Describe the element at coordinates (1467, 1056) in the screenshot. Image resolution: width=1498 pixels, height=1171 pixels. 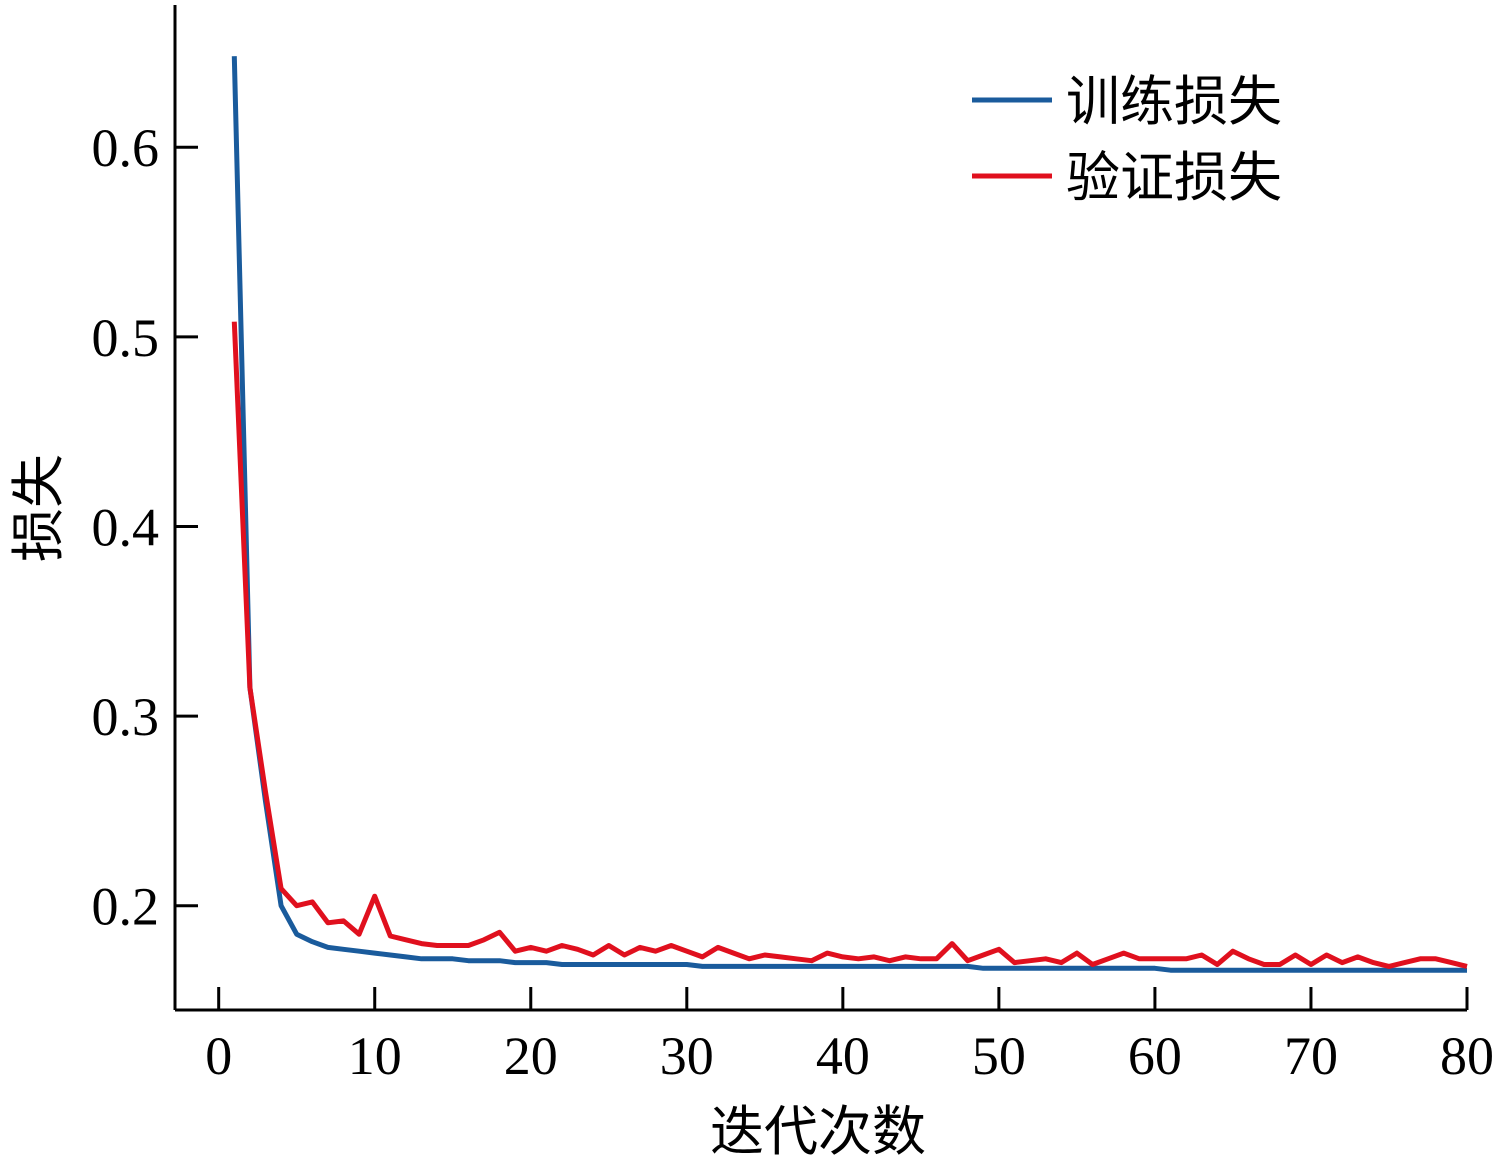
I see `x-tick-label: 80` at that location.